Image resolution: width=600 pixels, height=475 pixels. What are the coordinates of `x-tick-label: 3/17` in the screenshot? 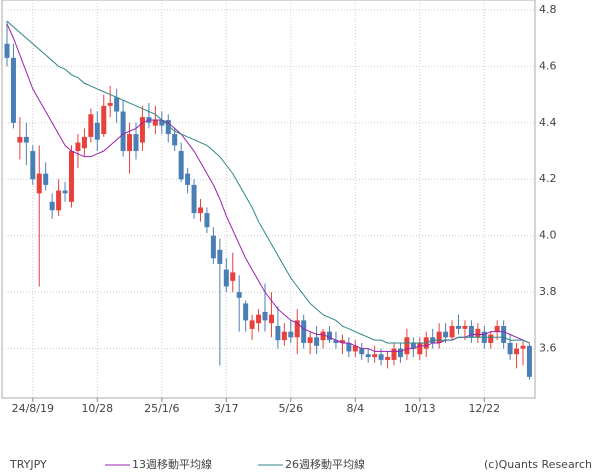 It's located at (226, 408).